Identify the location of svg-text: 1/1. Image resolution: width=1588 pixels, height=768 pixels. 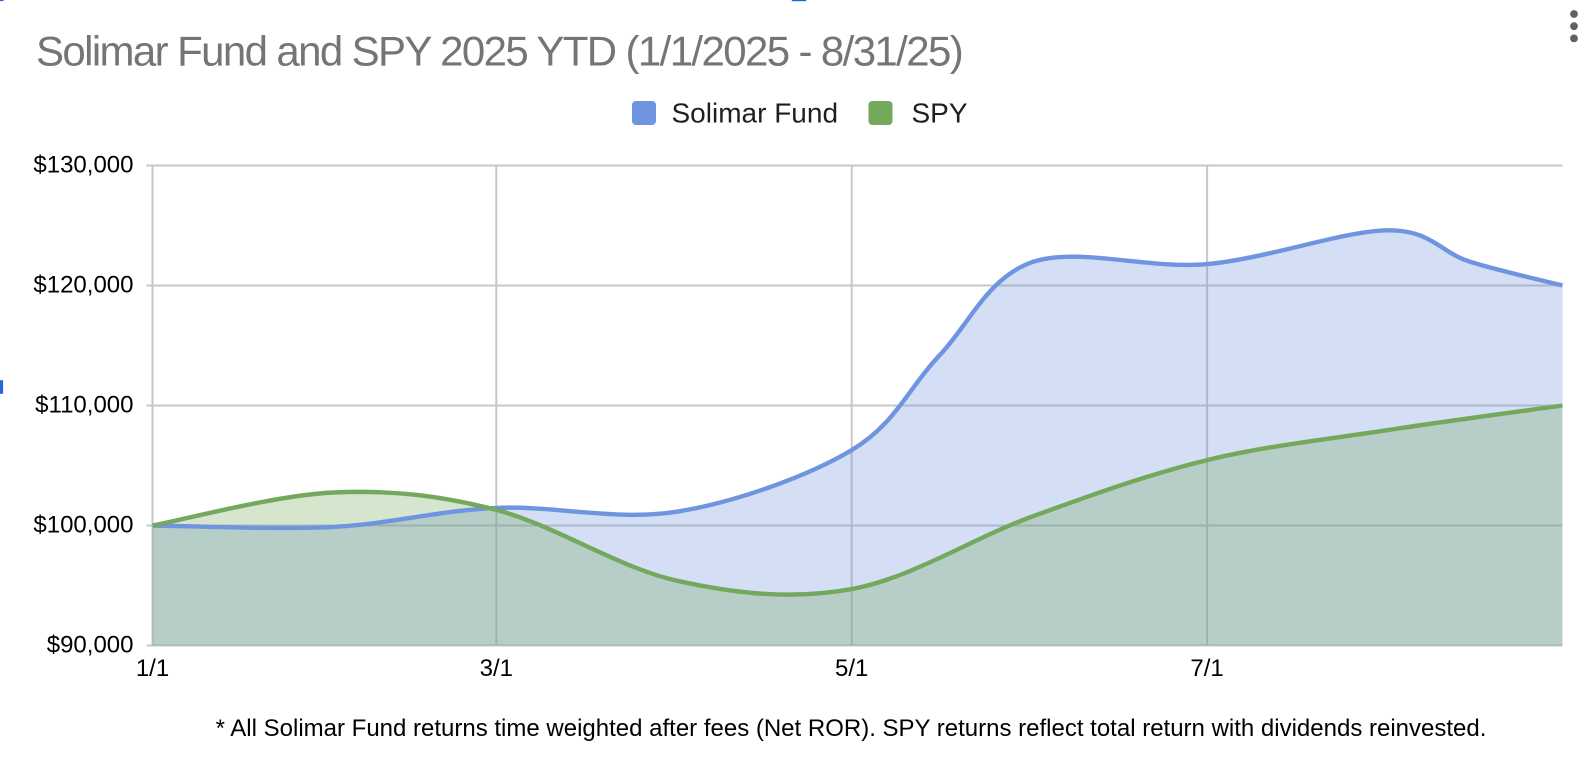
(152, 668).